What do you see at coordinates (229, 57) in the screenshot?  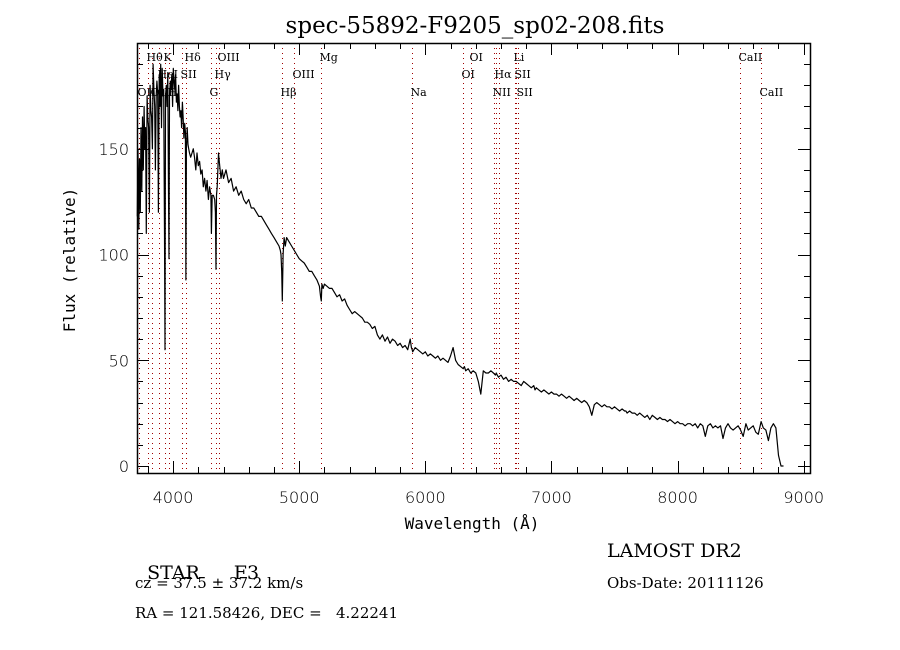 I see `line-marker-label-OIII-b: OIII` at bounding box center [229, 57].